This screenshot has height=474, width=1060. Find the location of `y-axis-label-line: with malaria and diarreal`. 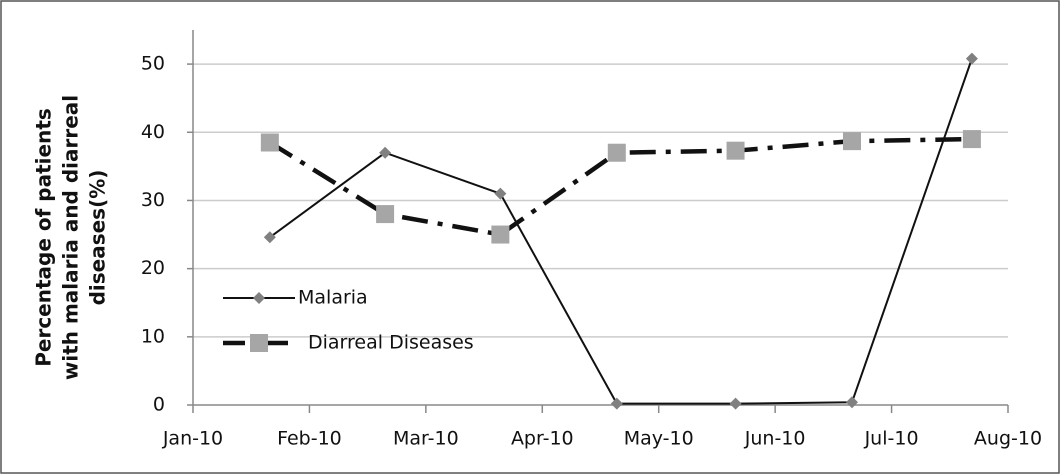

y-axis-label-line: with malaria and diarreal is located at coordinates (71, 237).